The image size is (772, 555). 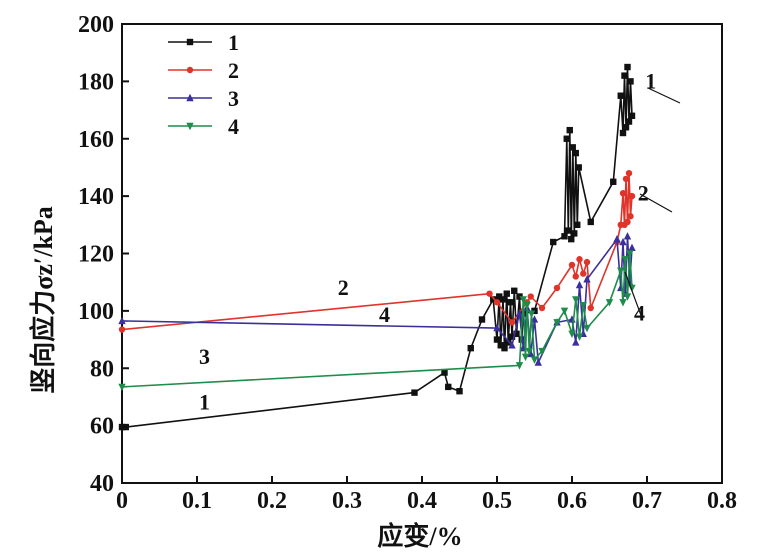 What do you see at coordinates (197, 501) in the screenshot?
I see `x-tick-label: 0.1` at bounding box center [197, 501].